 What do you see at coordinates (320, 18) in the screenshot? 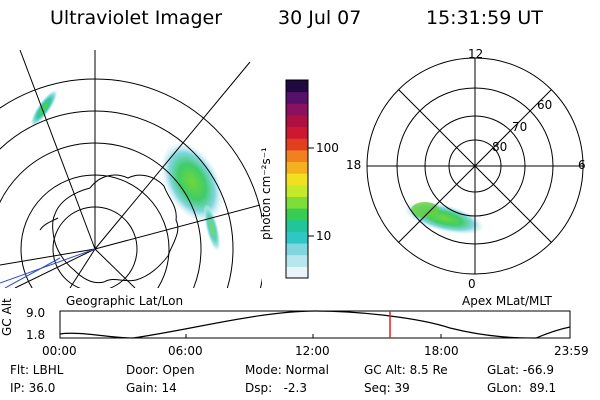
I see `header-date: 30 Jul 07` at bounding box center [320, 18].